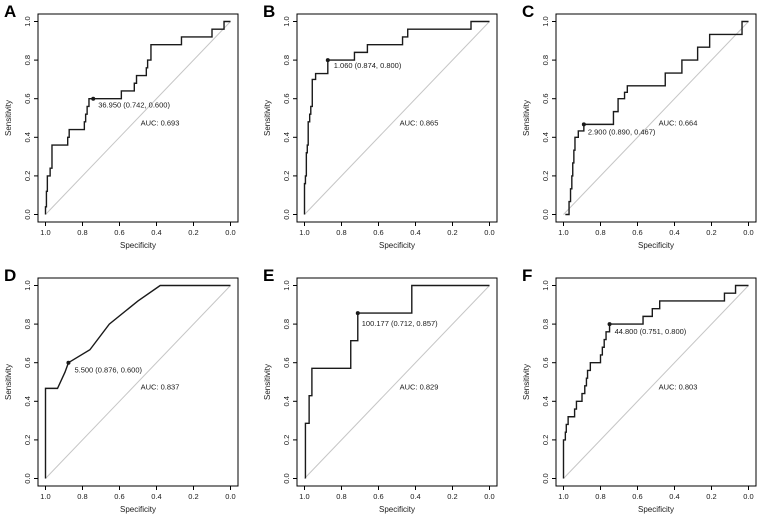 The height and width of the screenshot is (528, 778). I want to click on threshold-label: 5.500 (0.876, 0.600), so click(108, 370).